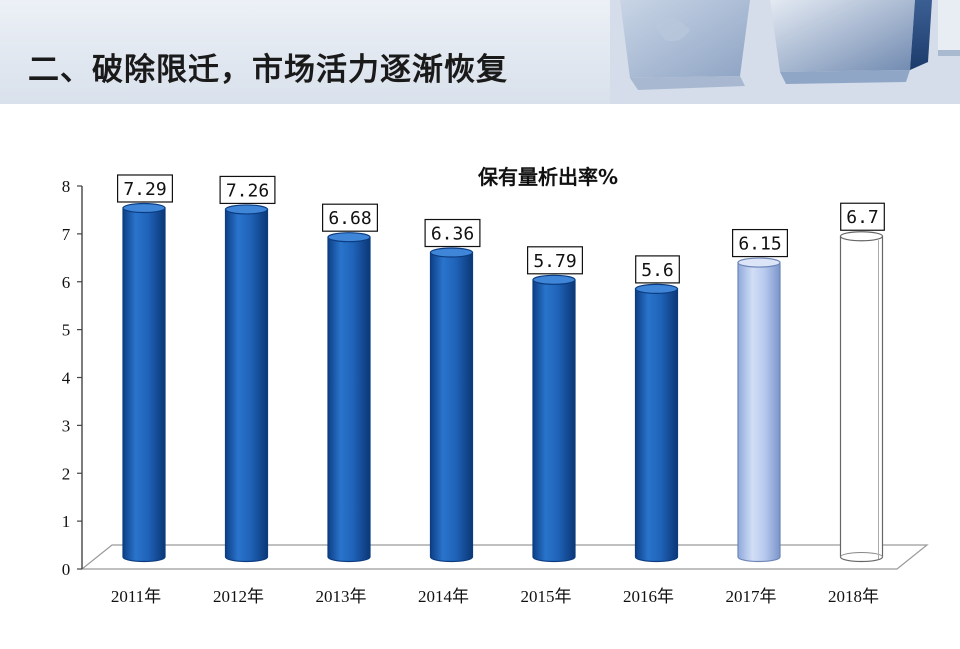 Image resolution: width=960 pixels, height=649 pixels. I want to click on bar-2017年, so click(759, 410).